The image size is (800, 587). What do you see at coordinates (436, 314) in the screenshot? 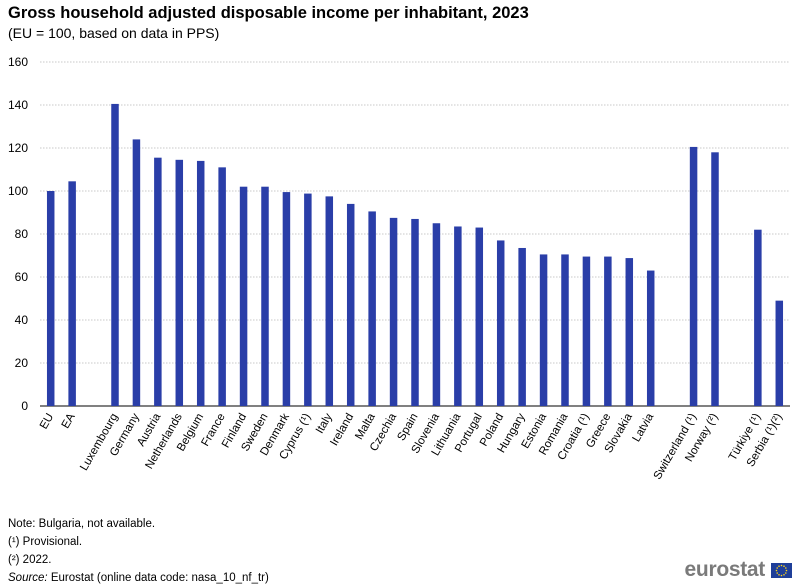
I see `bar-slovenia` at bounding box center [436, 314].